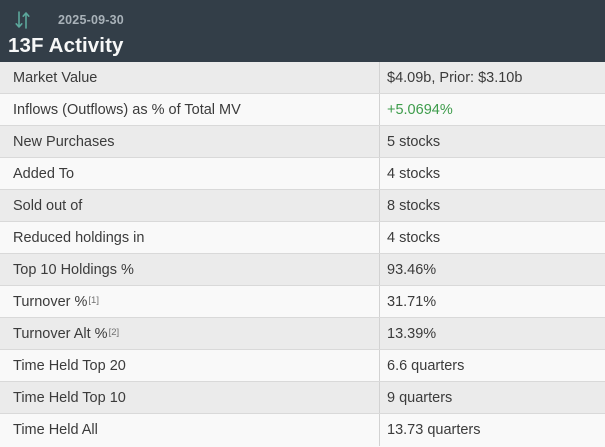 The width and height of the screenshot is (605, 447). Describe the element at coordinates (64, 141) in the screenshot. I see `row-label: New Purchases` at that location.